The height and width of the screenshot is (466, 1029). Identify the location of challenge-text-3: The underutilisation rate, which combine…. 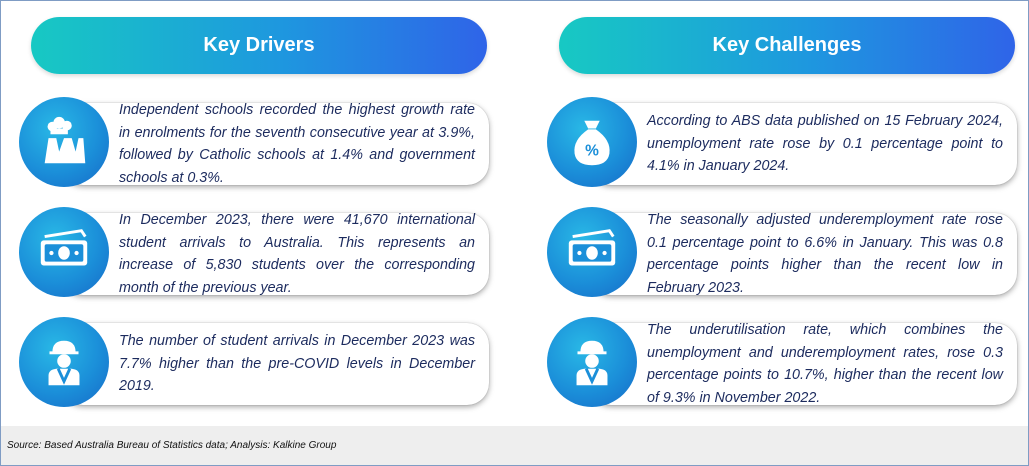
(825, 364).